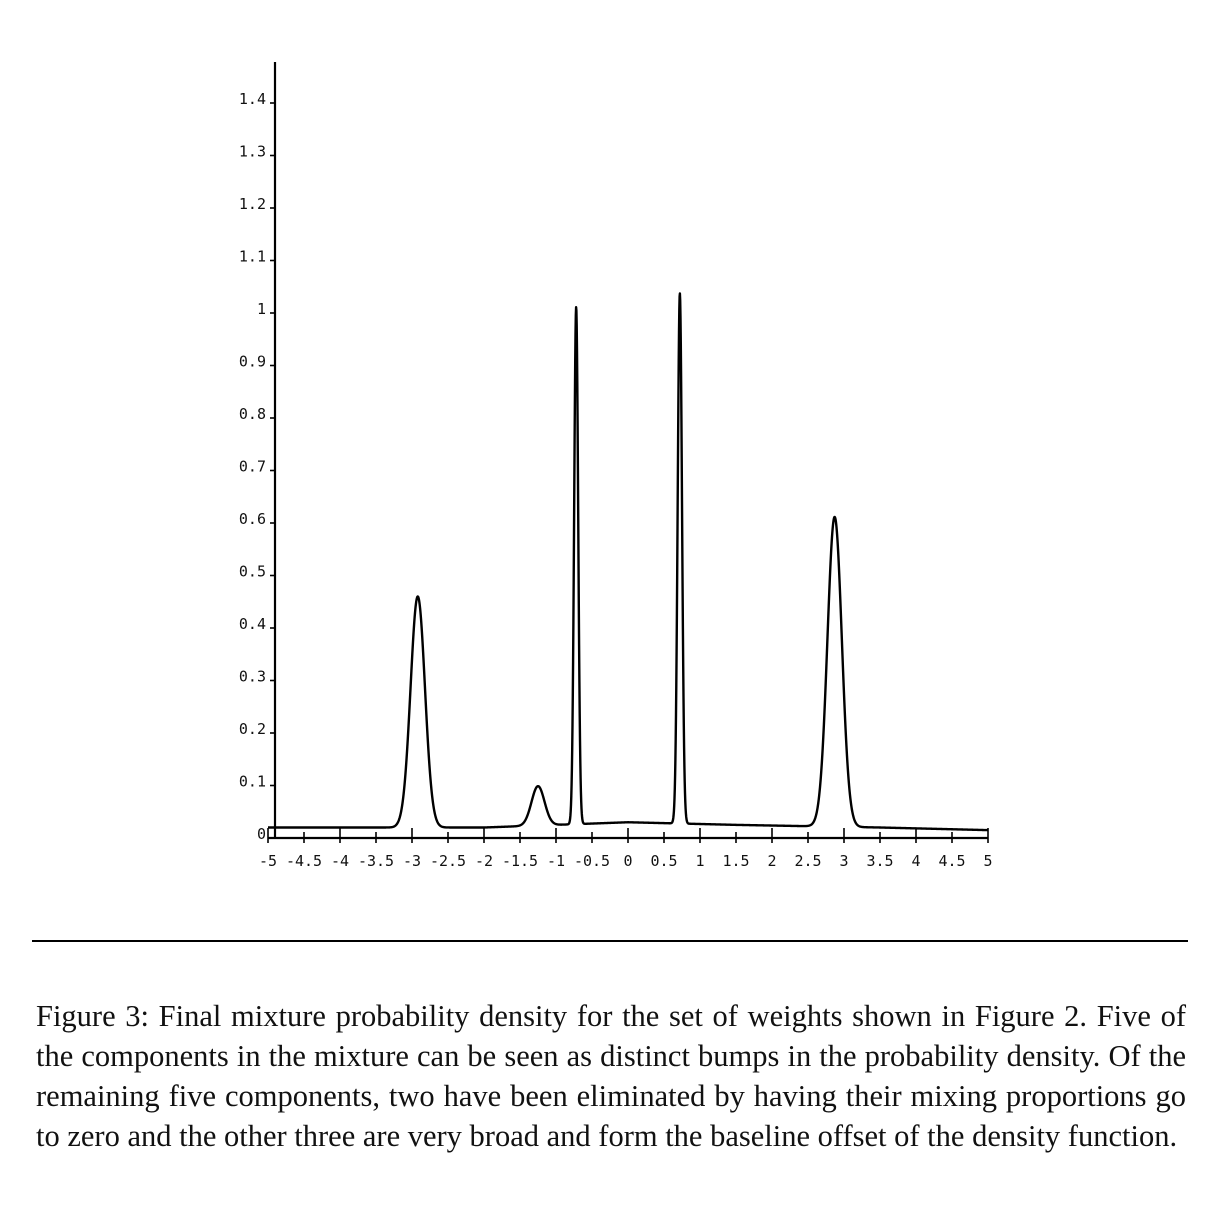  What do you see at coordinates (879, 861) in the screenshot?
I see `x-tick-label: 3.5` at bounding box center [879, 861].